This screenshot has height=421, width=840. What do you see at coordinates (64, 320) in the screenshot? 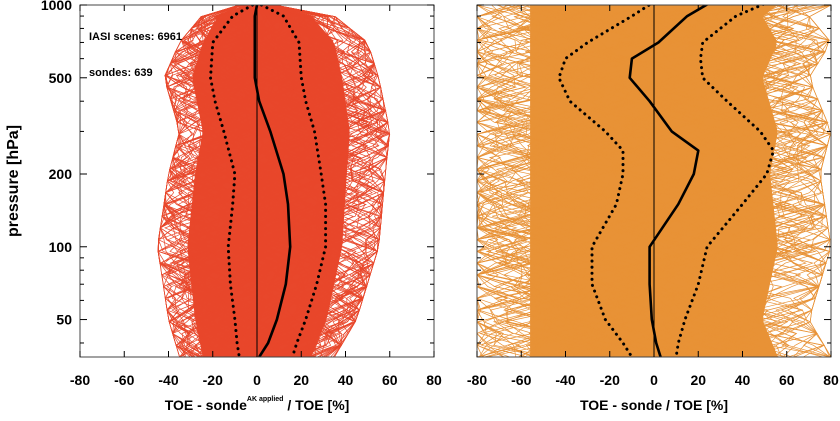
I see `y-tick-label: 50` at bounding box center [64, 320].